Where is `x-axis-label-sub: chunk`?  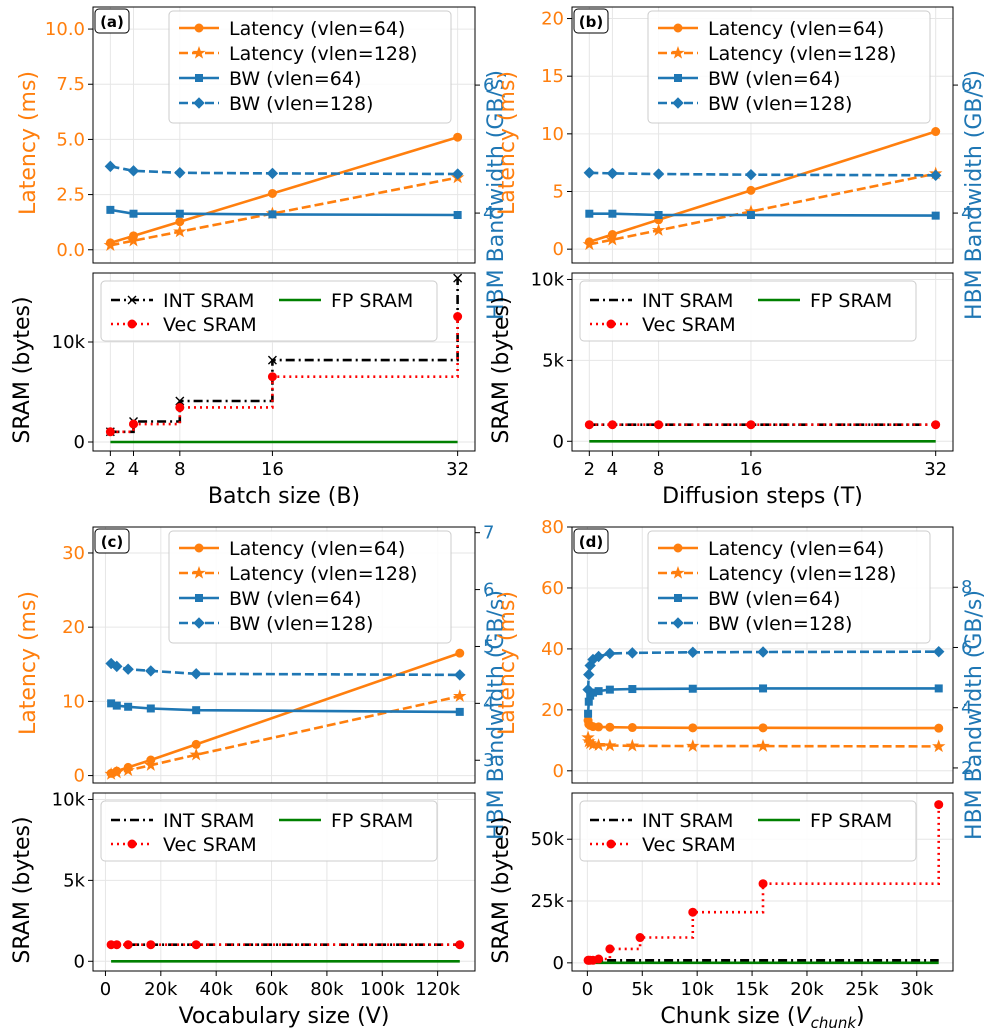 x-axis-label-sub: chunk is located at coordinates (834, 1021).